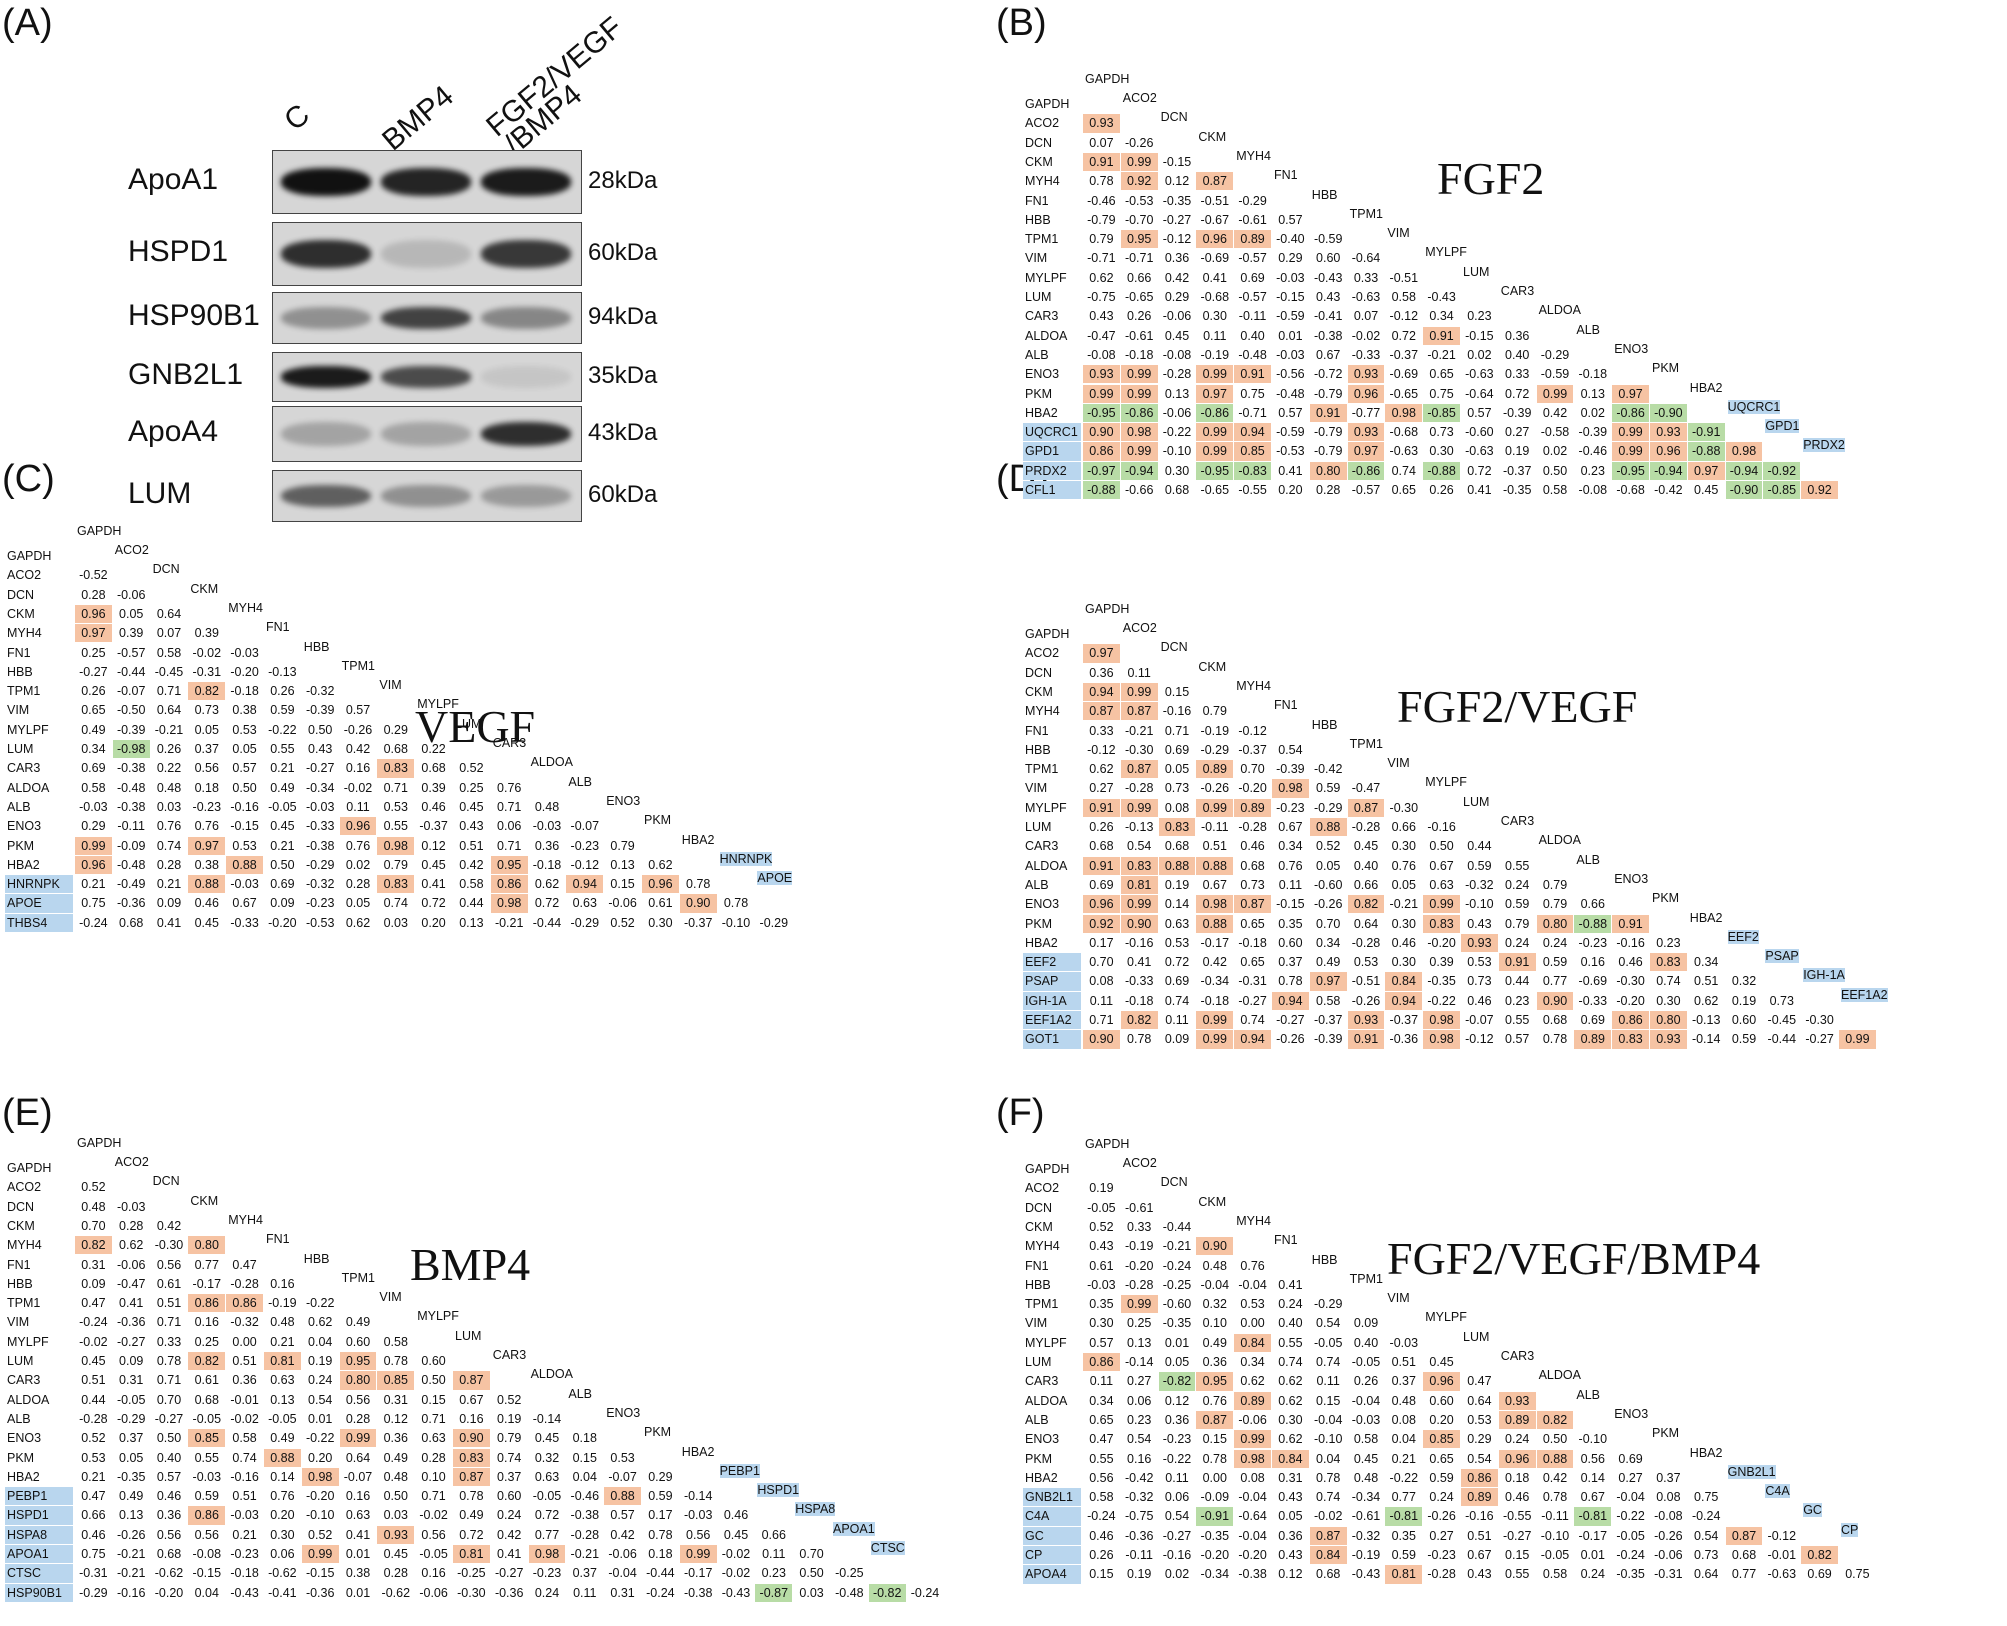 This screenshot has width=2007, height=1626. I want to click on correlation-cell: -0.88, so click(1593, 923).